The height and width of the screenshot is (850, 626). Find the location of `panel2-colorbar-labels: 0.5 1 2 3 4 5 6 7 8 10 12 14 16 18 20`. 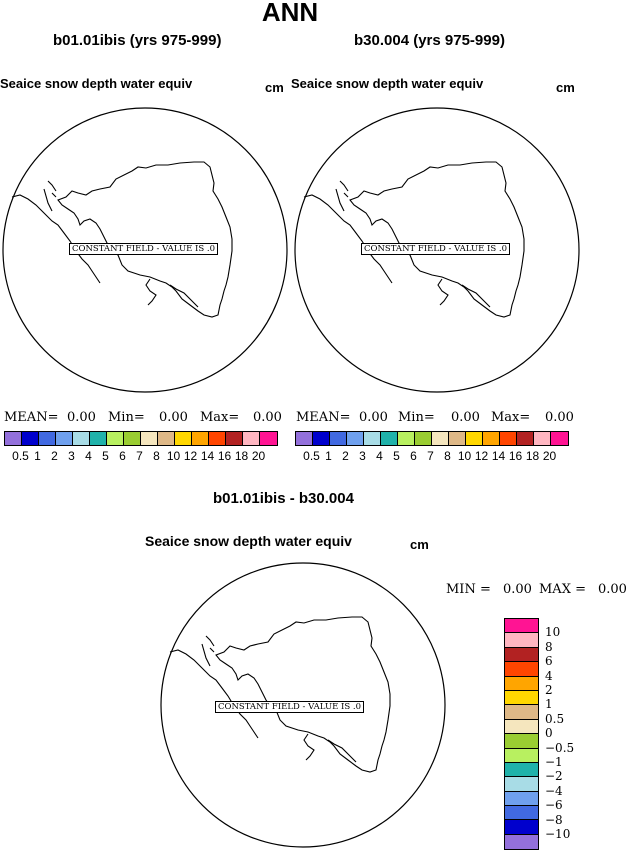

panel2-colorbar-labels: 0.5 1 2 3 4 5 6 7 8 10 12 14 16 18 20 is located at coordinates (426, 456).